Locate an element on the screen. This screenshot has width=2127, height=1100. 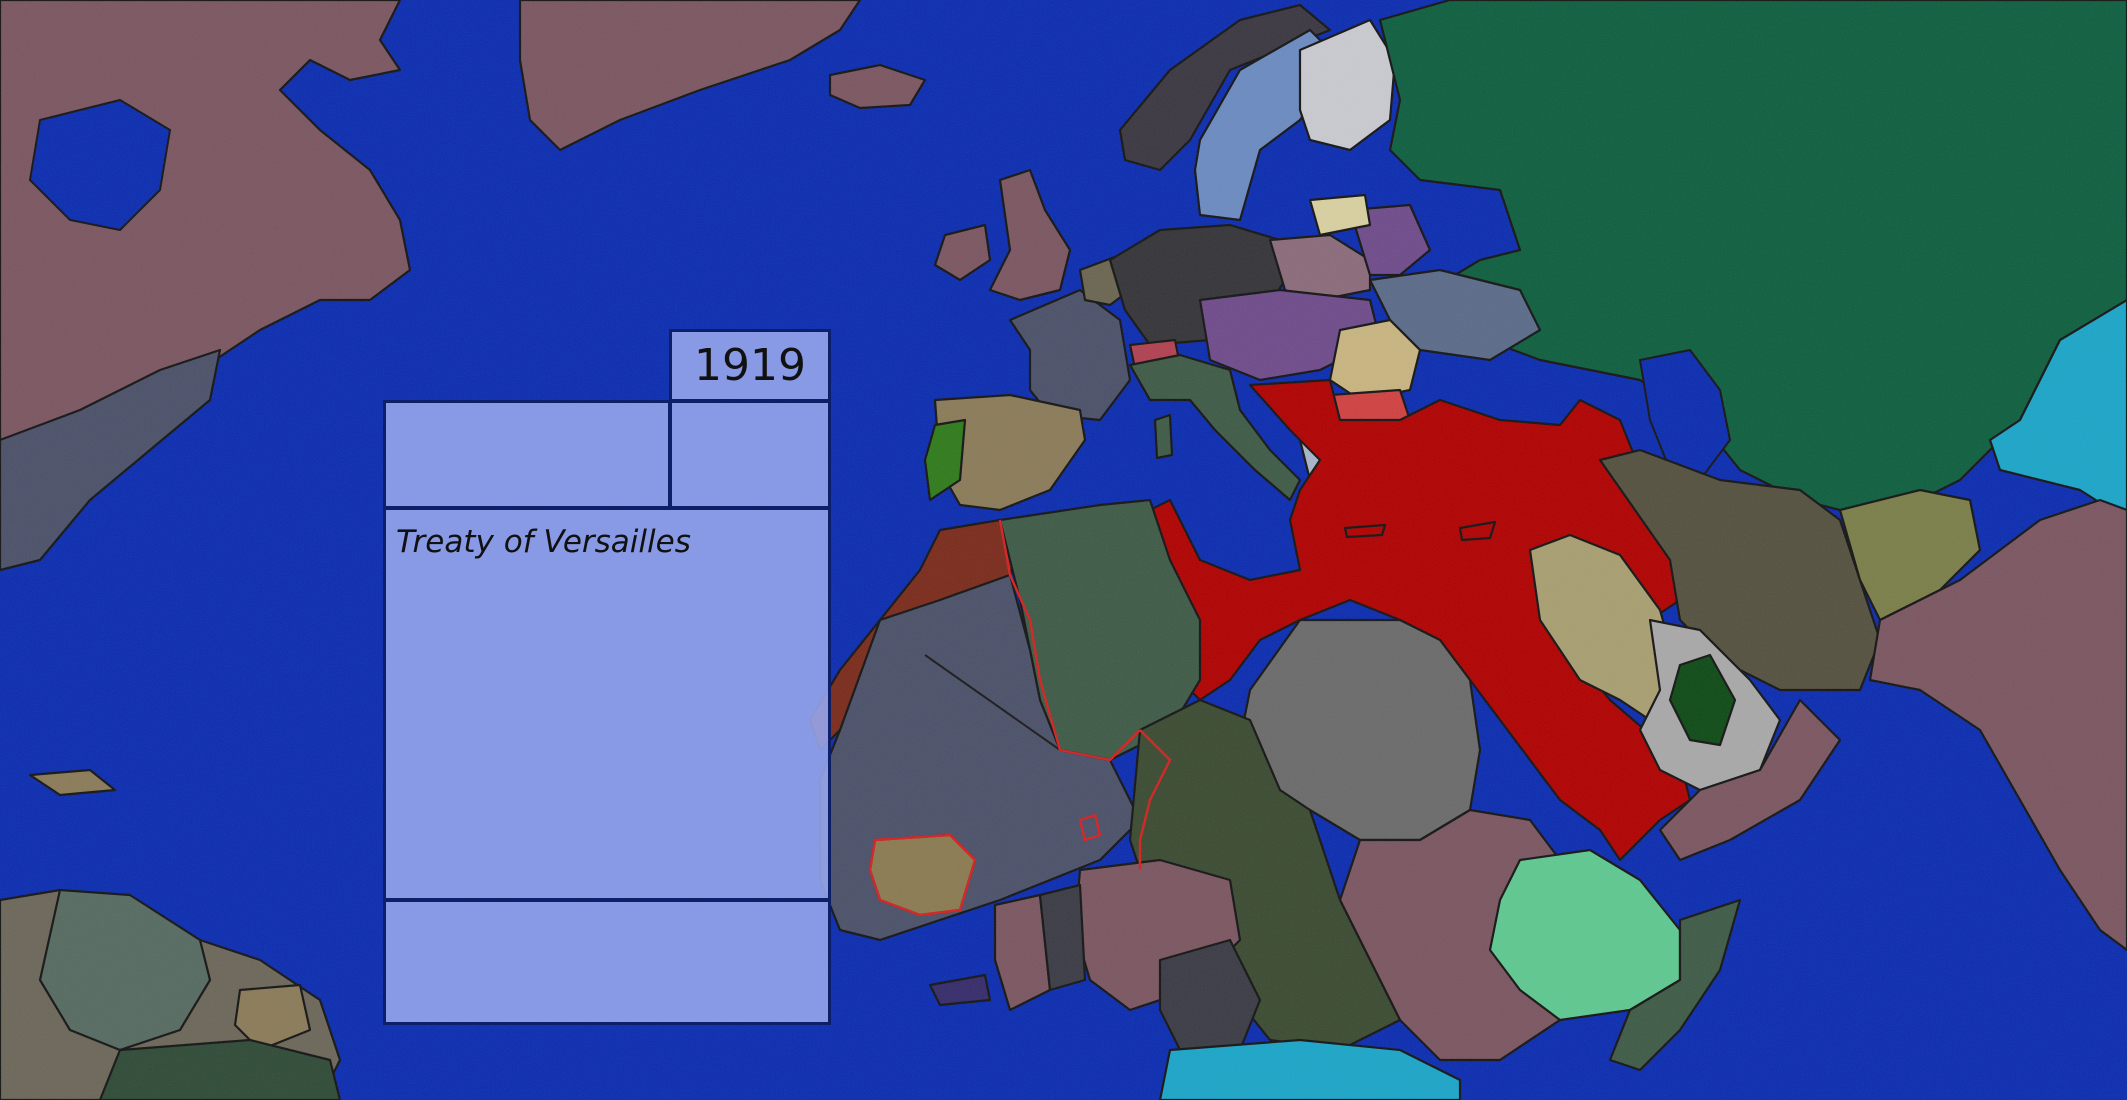
year-box: 1919 is located at coordinates (750, 365).